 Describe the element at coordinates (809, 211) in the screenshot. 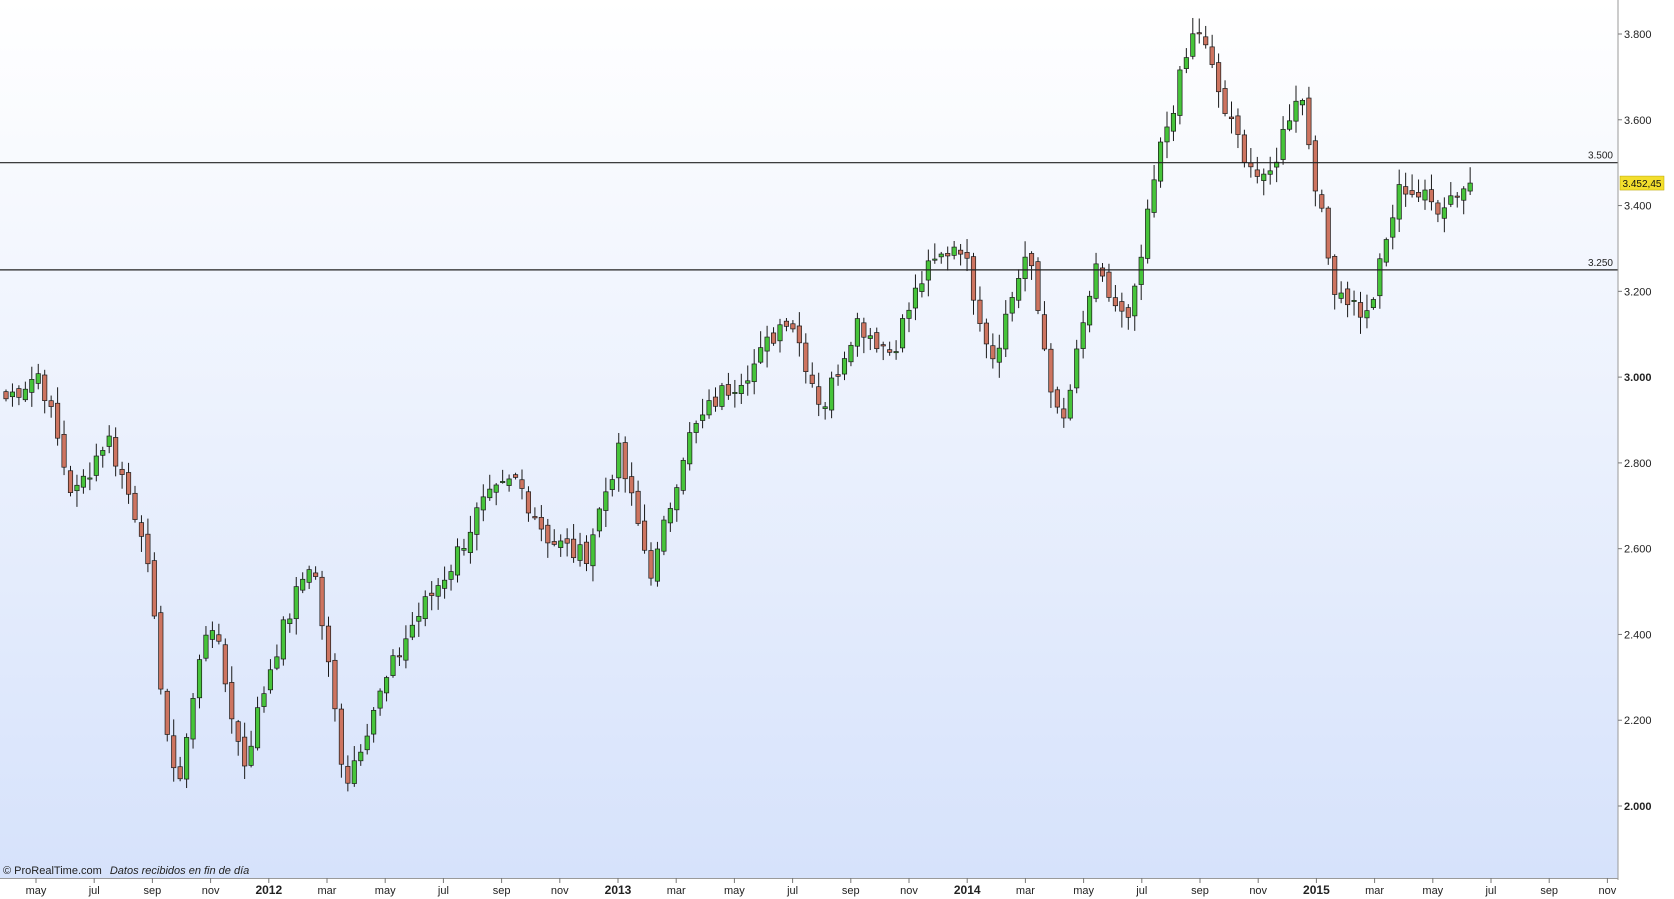

I see `horizontal-lines: 3.500 3.250` at that location.